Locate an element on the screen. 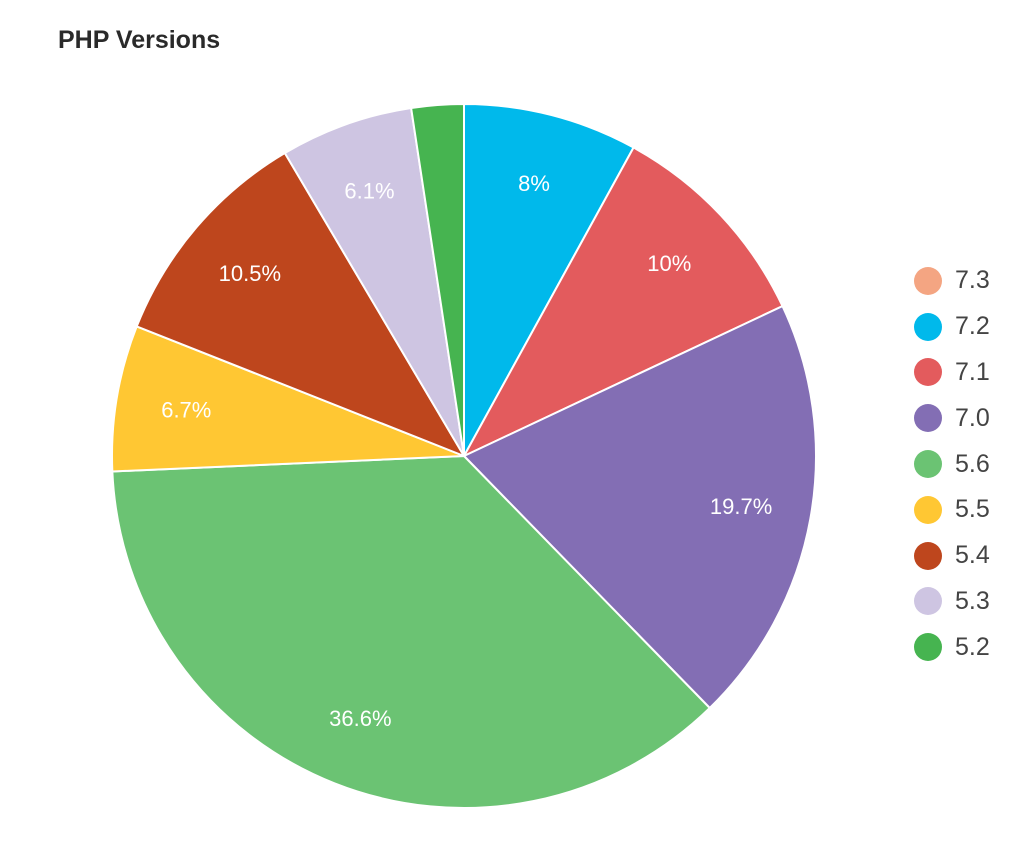 This screenshot has width=1024, height=842. data-label-5.5: 6.7% is located at coordinates (186, 409).